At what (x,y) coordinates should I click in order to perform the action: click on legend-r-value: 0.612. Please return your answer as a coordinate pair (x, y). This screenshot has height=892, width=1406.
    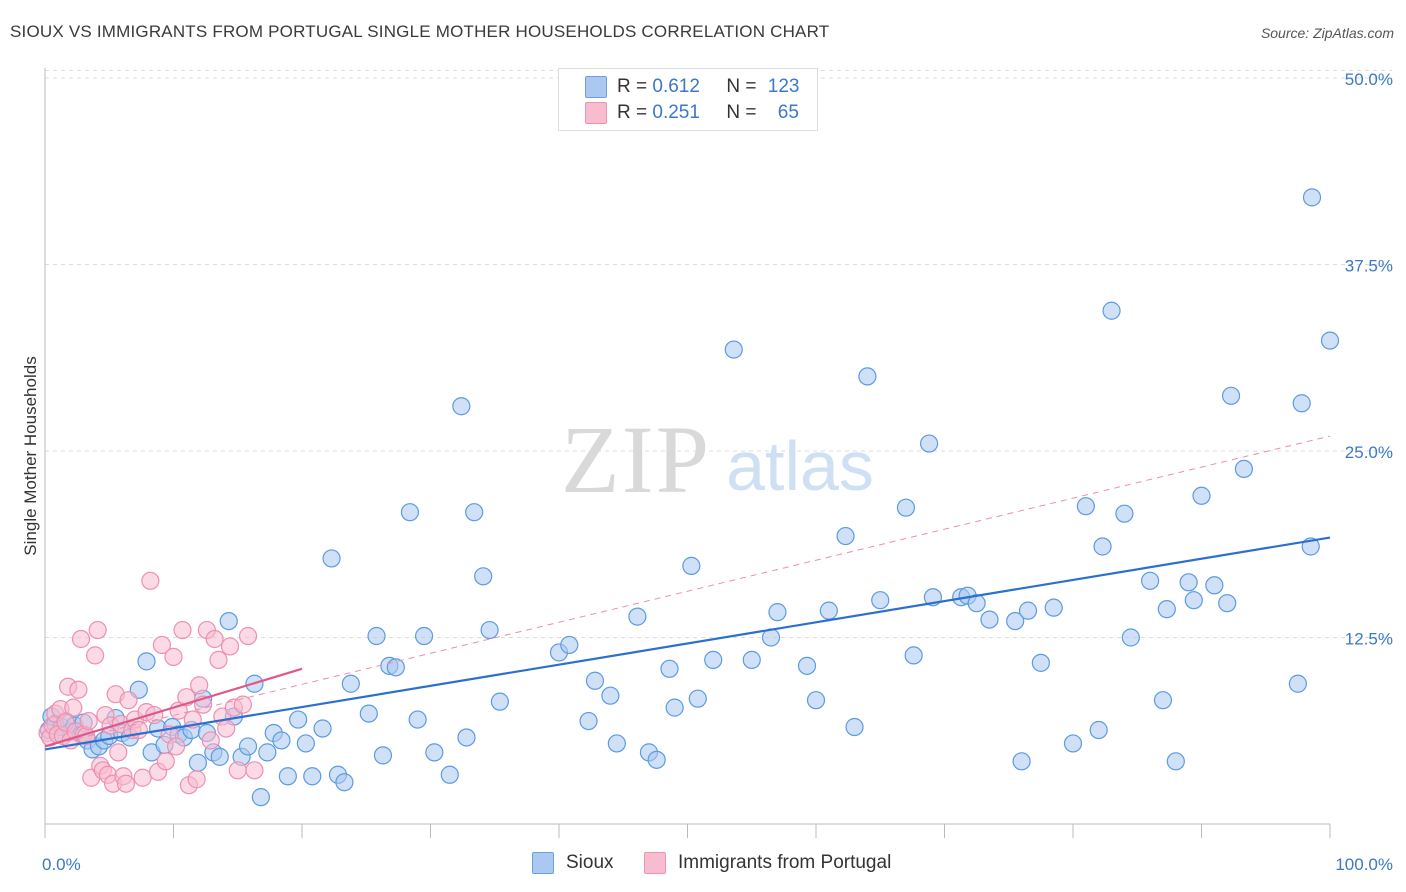
    Looking at the image, I should click on (676, 86).